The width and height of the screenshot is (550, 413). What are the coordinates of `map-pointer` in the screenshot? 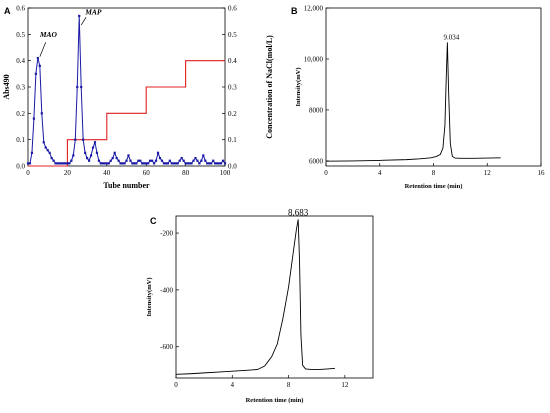 It's located at (83, 21).